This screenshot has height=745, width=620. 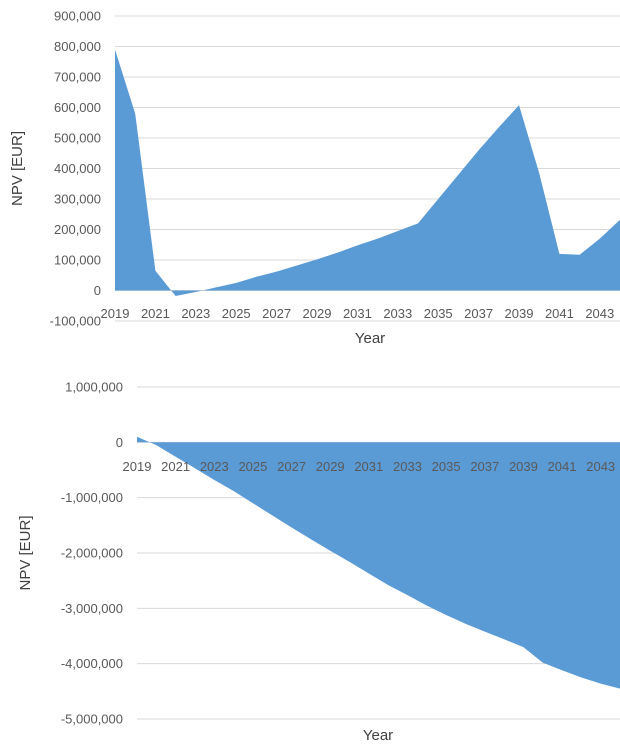 I want to click on y-tick-label: 700,000, so click(x=77, y=77).